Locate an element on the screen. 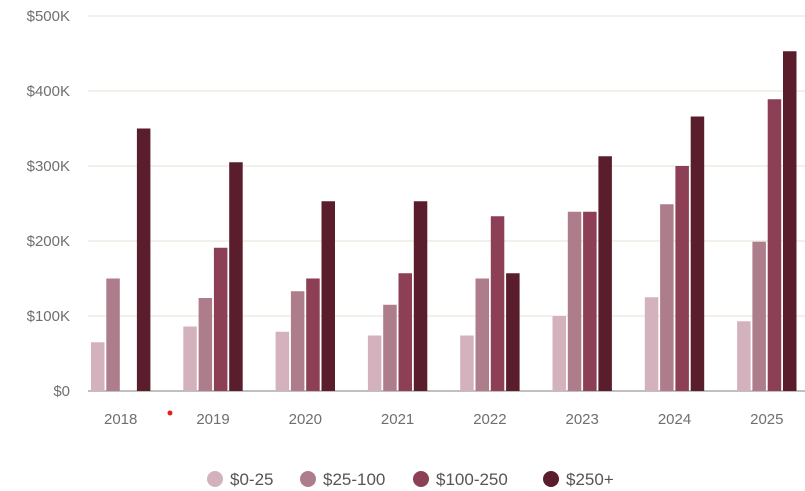 The height and width of the screenshot is (491, 805). red-dot-marker is located at coordinates (170, 413).